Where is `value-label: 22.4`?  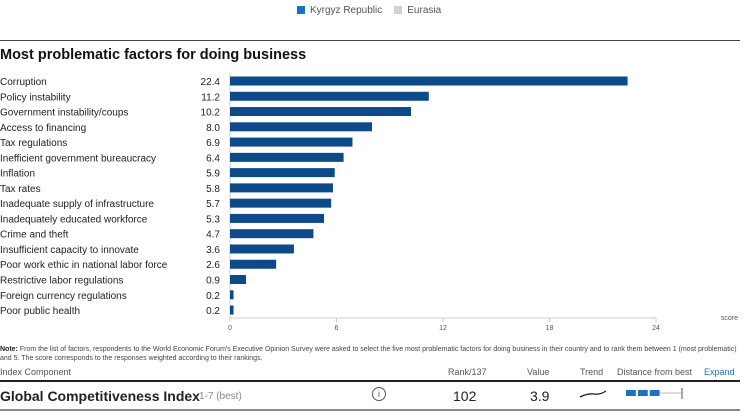
value-label: 22.4 is located at coordinates (211, 82).